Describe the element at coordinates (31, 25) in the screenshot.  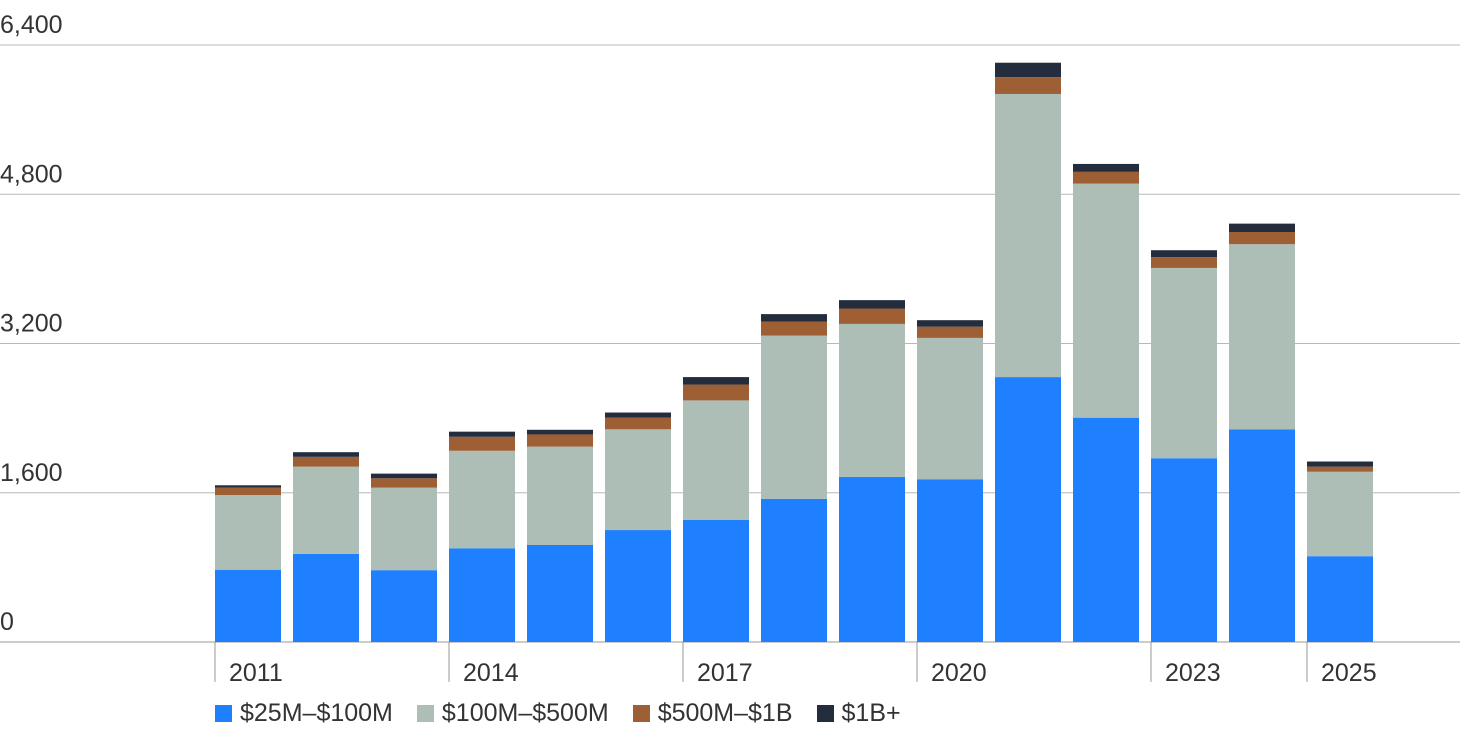
I see `y-tick-label: 6,400` at that location.